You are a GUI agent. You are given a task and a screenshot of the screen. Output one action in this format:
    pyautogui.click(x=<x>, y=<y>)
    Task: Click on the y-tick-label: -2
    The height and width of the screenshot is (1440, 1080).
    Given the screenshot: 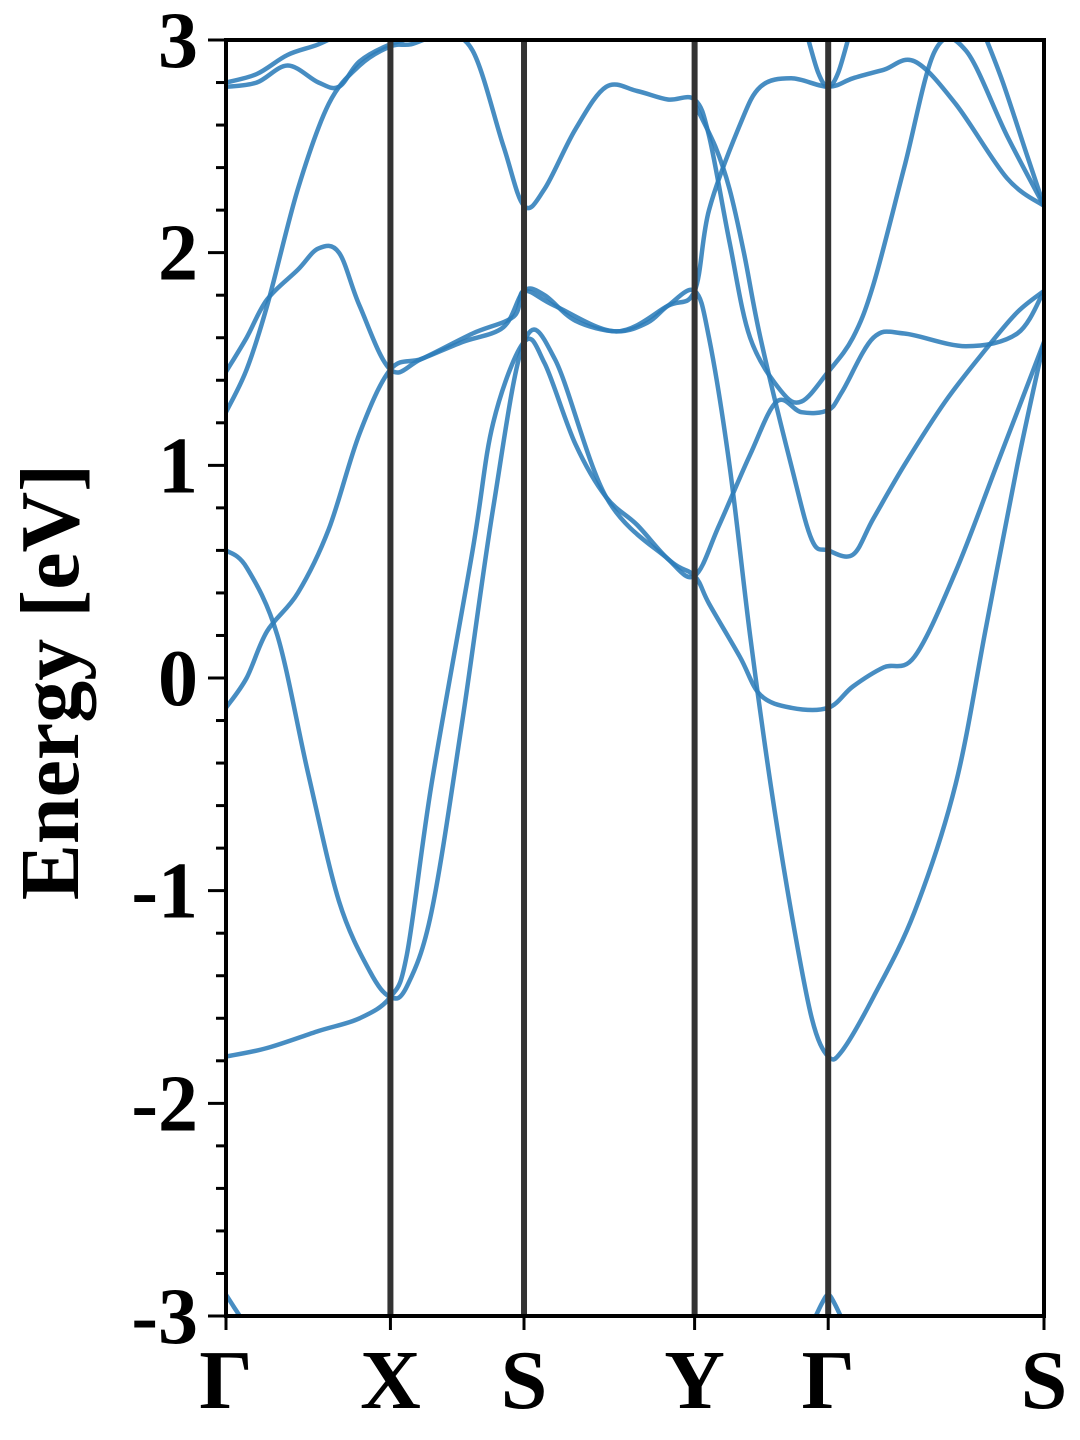 What is the action you would take?
    pyautogui.click(x=164, y=1104)
    